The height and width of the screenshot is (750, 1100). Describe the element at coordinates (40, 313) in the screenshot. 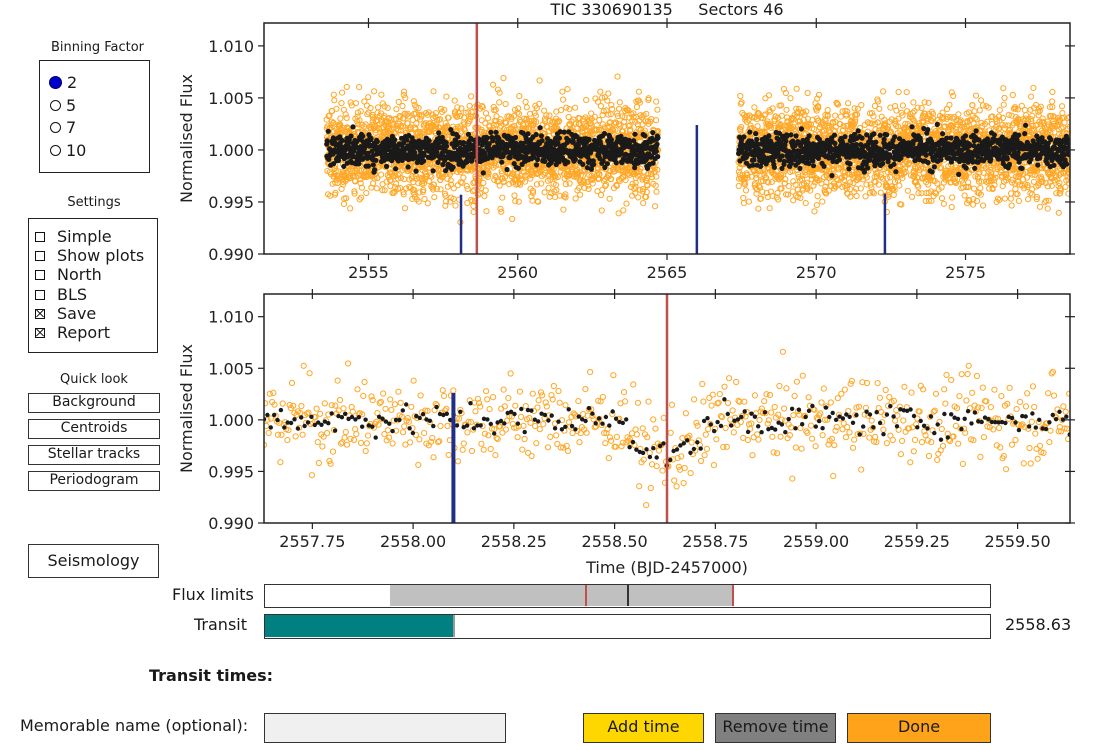

I see `checkbox-checked-icon` at that location.